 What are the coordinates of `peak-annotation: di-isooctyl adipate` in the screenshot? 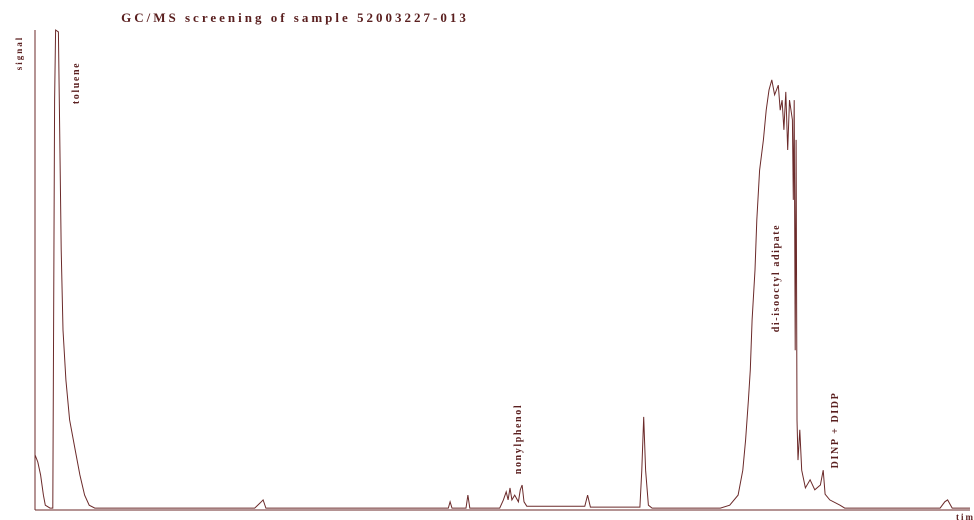 It's located at (776, 278).